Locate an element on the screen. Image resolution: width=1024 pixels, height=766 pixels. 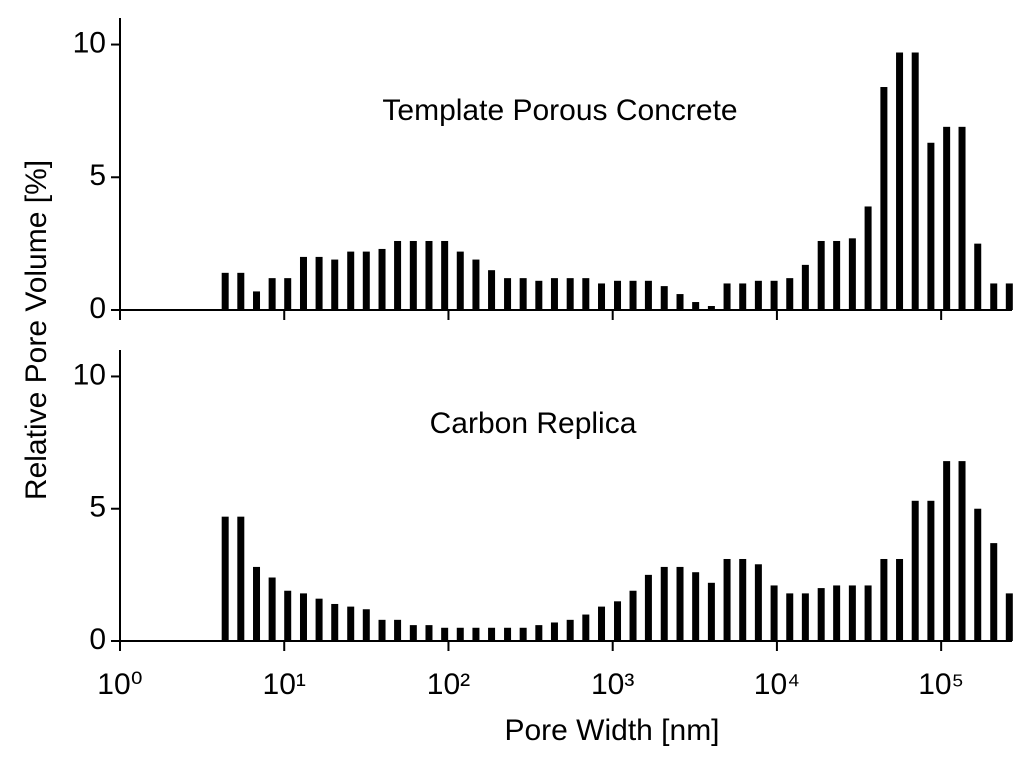
x-tick-label: 10⁴ is located at coordinates (777, 684).